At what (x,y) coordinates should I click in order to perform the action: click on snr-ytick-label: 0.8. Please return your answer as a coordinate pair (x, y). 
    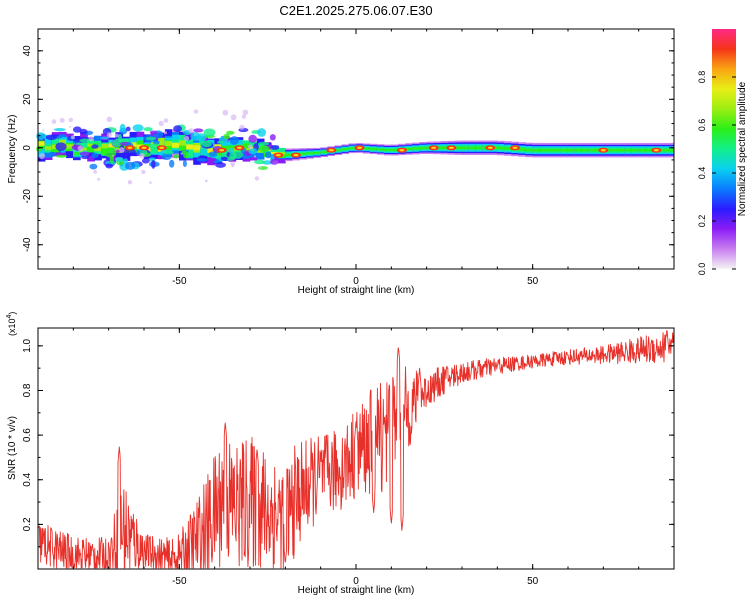
    Looking at the image, I should click on (27, 390).